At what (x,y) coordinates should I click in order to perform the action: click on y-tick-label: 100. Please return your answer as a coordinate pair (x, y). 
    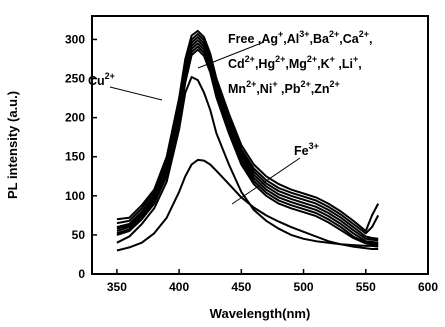
    Looking at the image, I should click on (75, 196).